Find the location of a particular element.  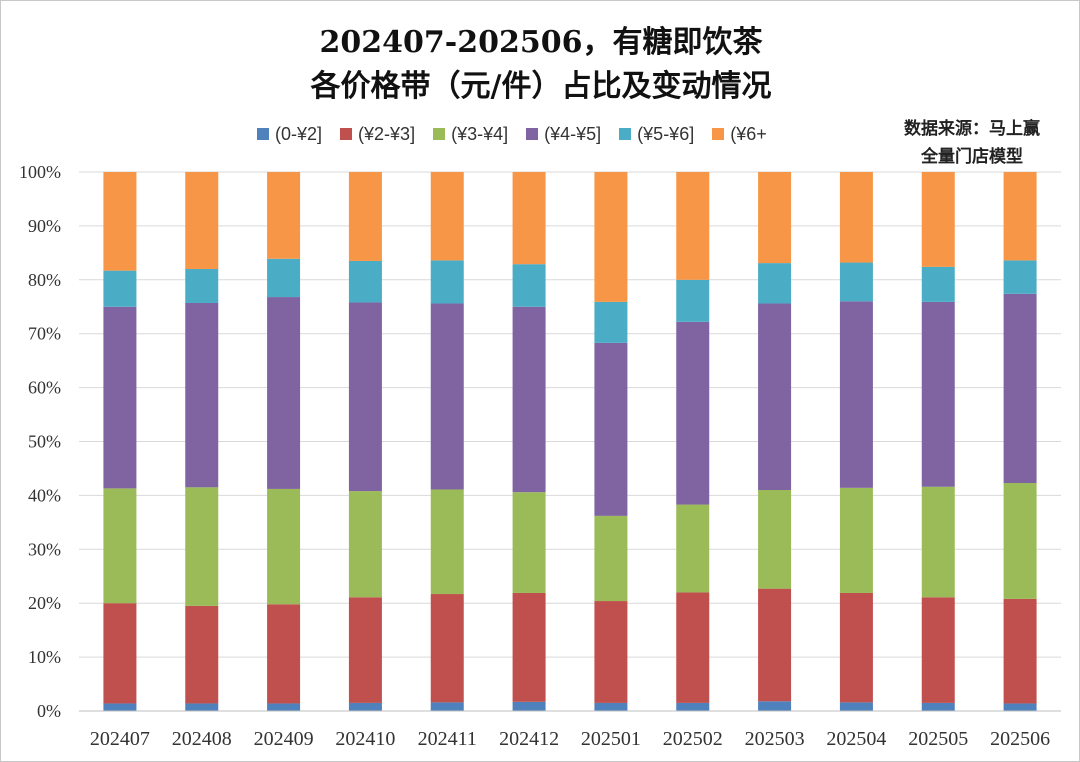

x-tick-label: 202407 is located at coordinates (120, 739).